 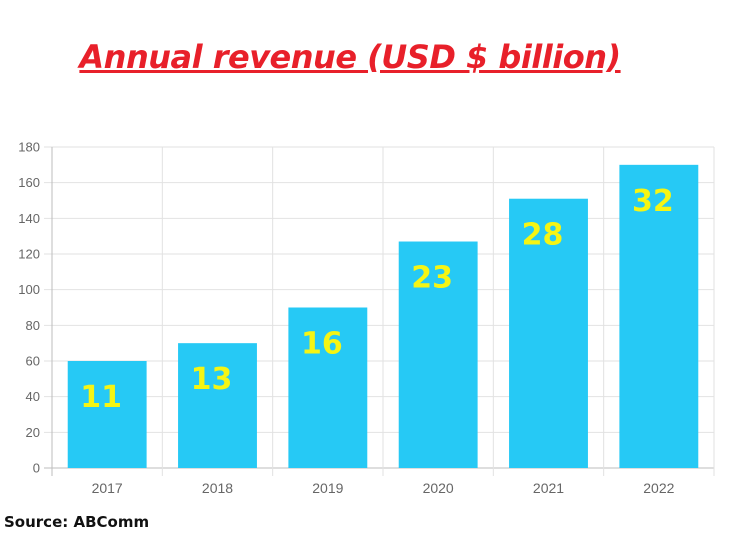 I want to click on x-tick-label: 2018, so click(x=217, y=488).